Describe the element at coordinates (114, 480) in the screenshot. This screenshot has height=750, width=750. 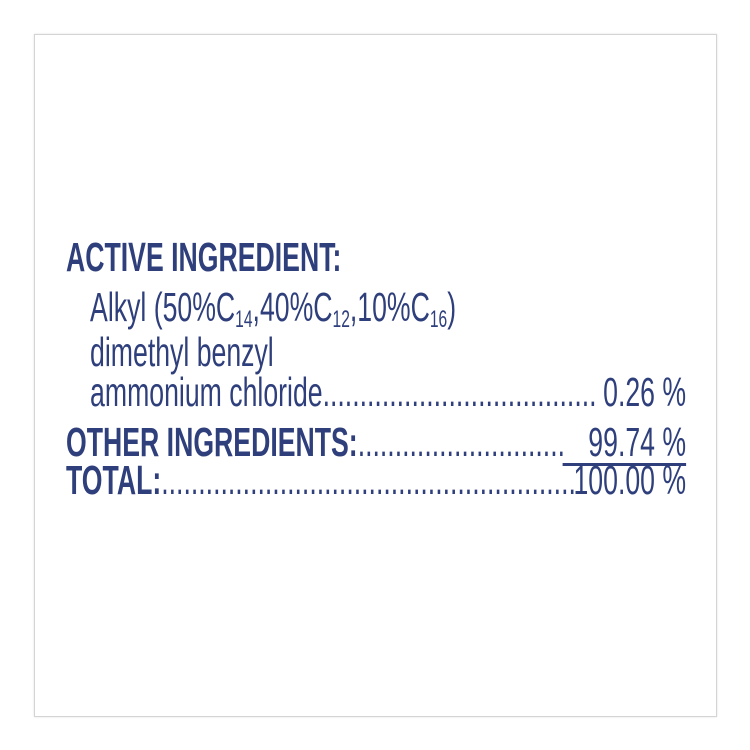
I see `total-label: TOTAL:` at that location.